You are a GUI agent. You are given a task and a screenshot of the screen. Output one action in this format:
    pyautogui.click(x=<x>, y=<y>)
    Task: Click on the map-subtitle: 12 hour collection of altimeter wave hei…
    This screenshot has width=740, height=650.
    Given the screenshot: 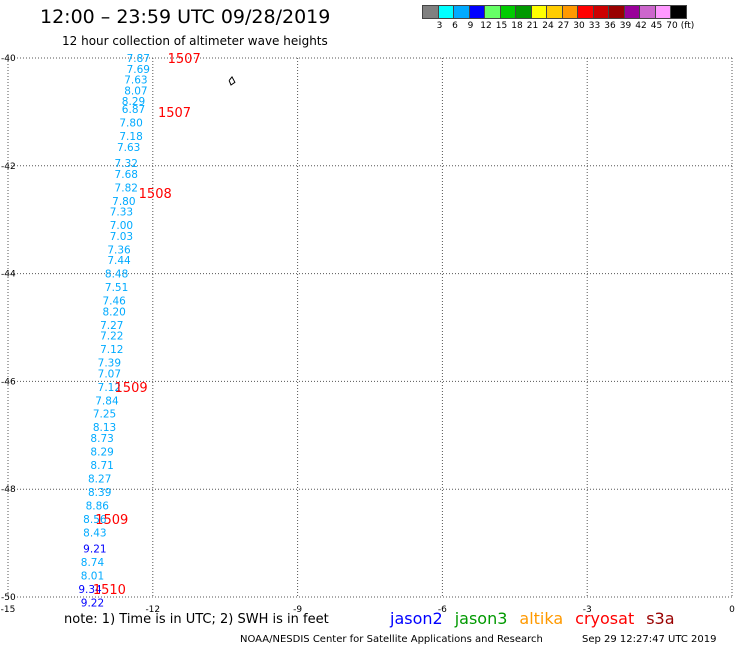 What is the action you would take?
    pyautogui.click(x=195, y=41)
    